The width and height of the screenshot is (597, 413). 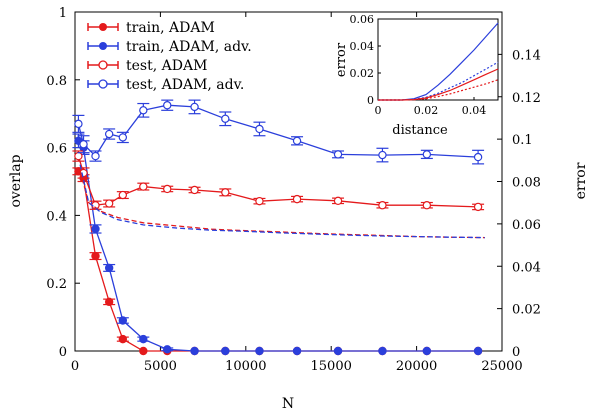 I want to click on legend-label: train, ADAM, adv., so click(x=189, y=47).